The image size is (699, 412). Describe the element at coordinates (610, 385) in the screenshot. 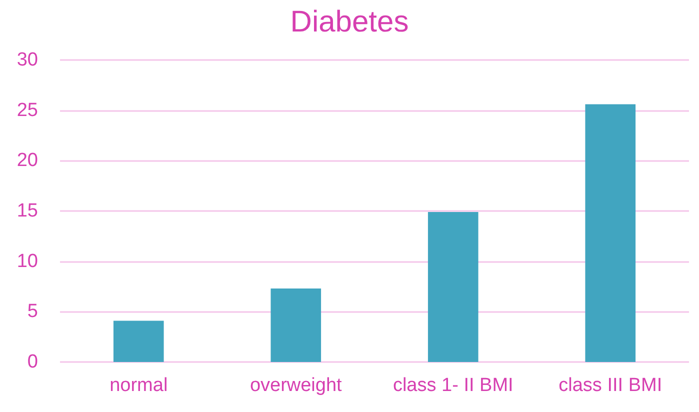

I see `x-tick-label: class III BMI` at that location.